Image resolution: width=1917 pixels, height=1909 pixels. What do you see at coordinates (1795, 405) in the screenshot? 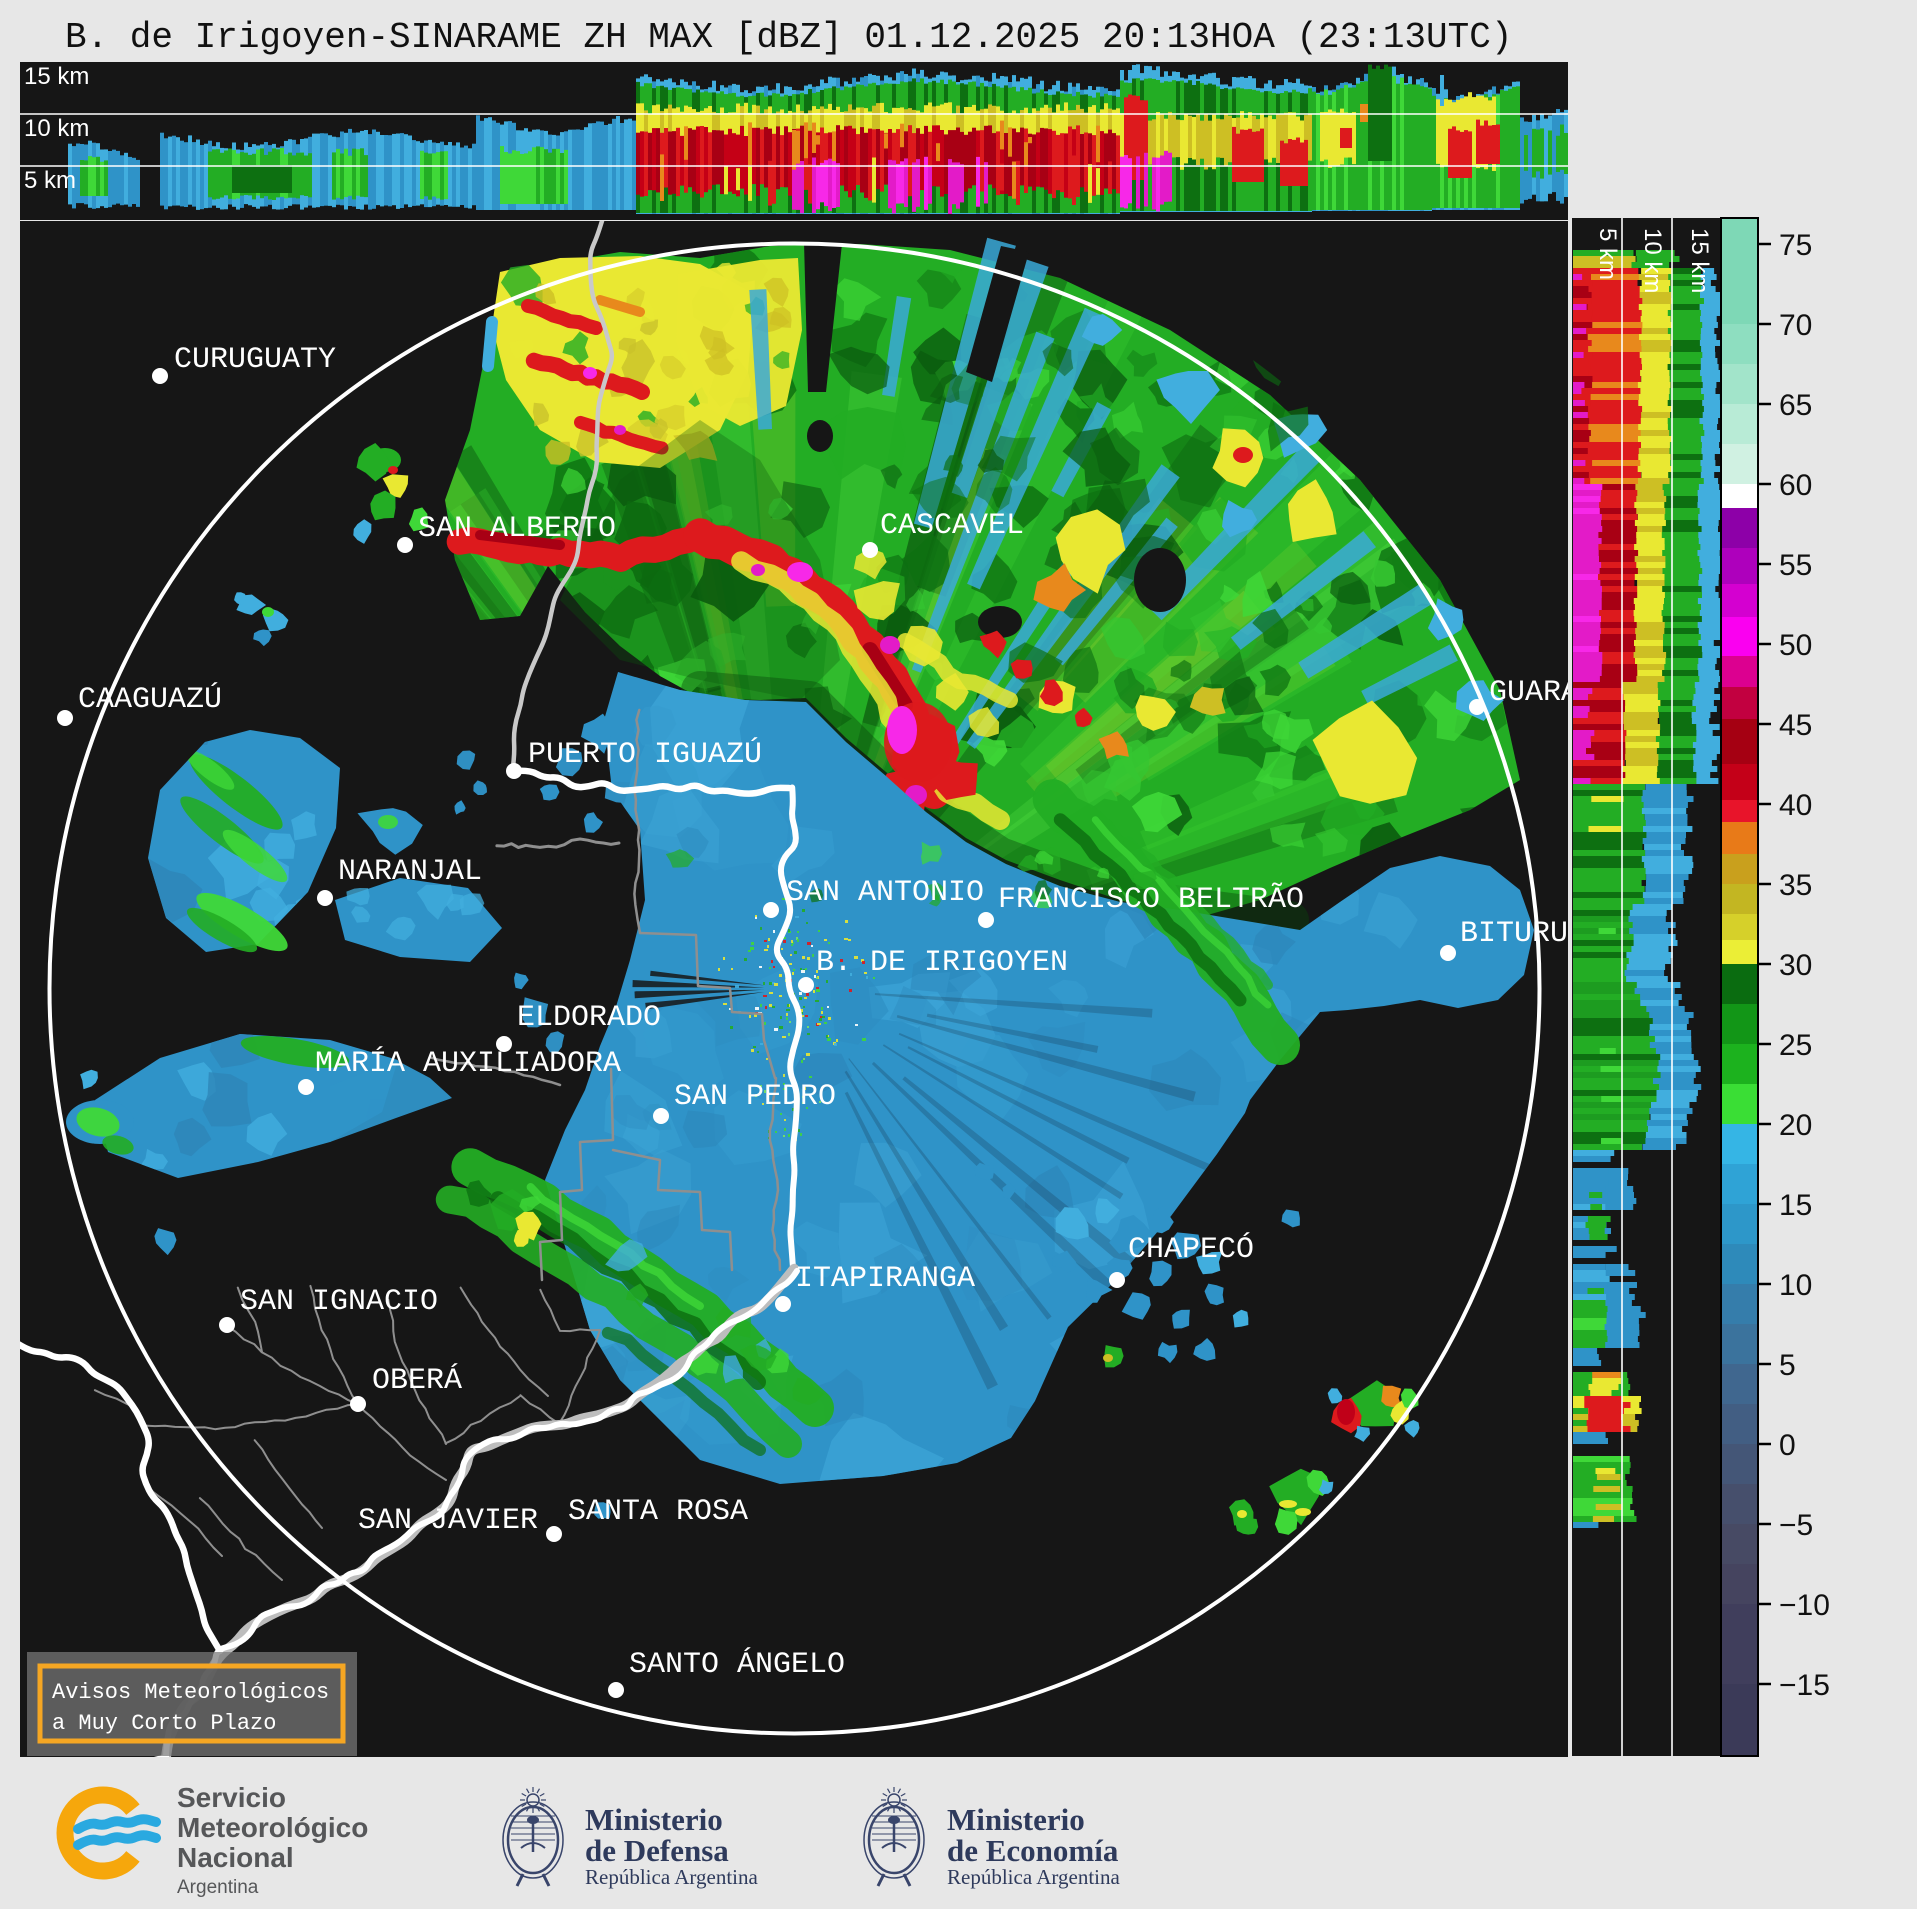
I see `svg-text: 65` at bounding box center [1795, 405].